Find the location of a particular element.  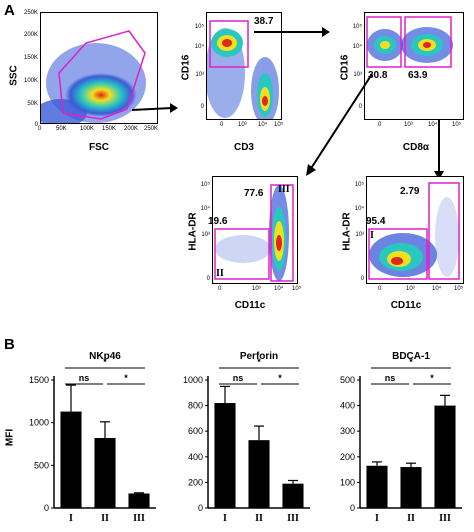

plot5-density is located at coordinates (414, 231).